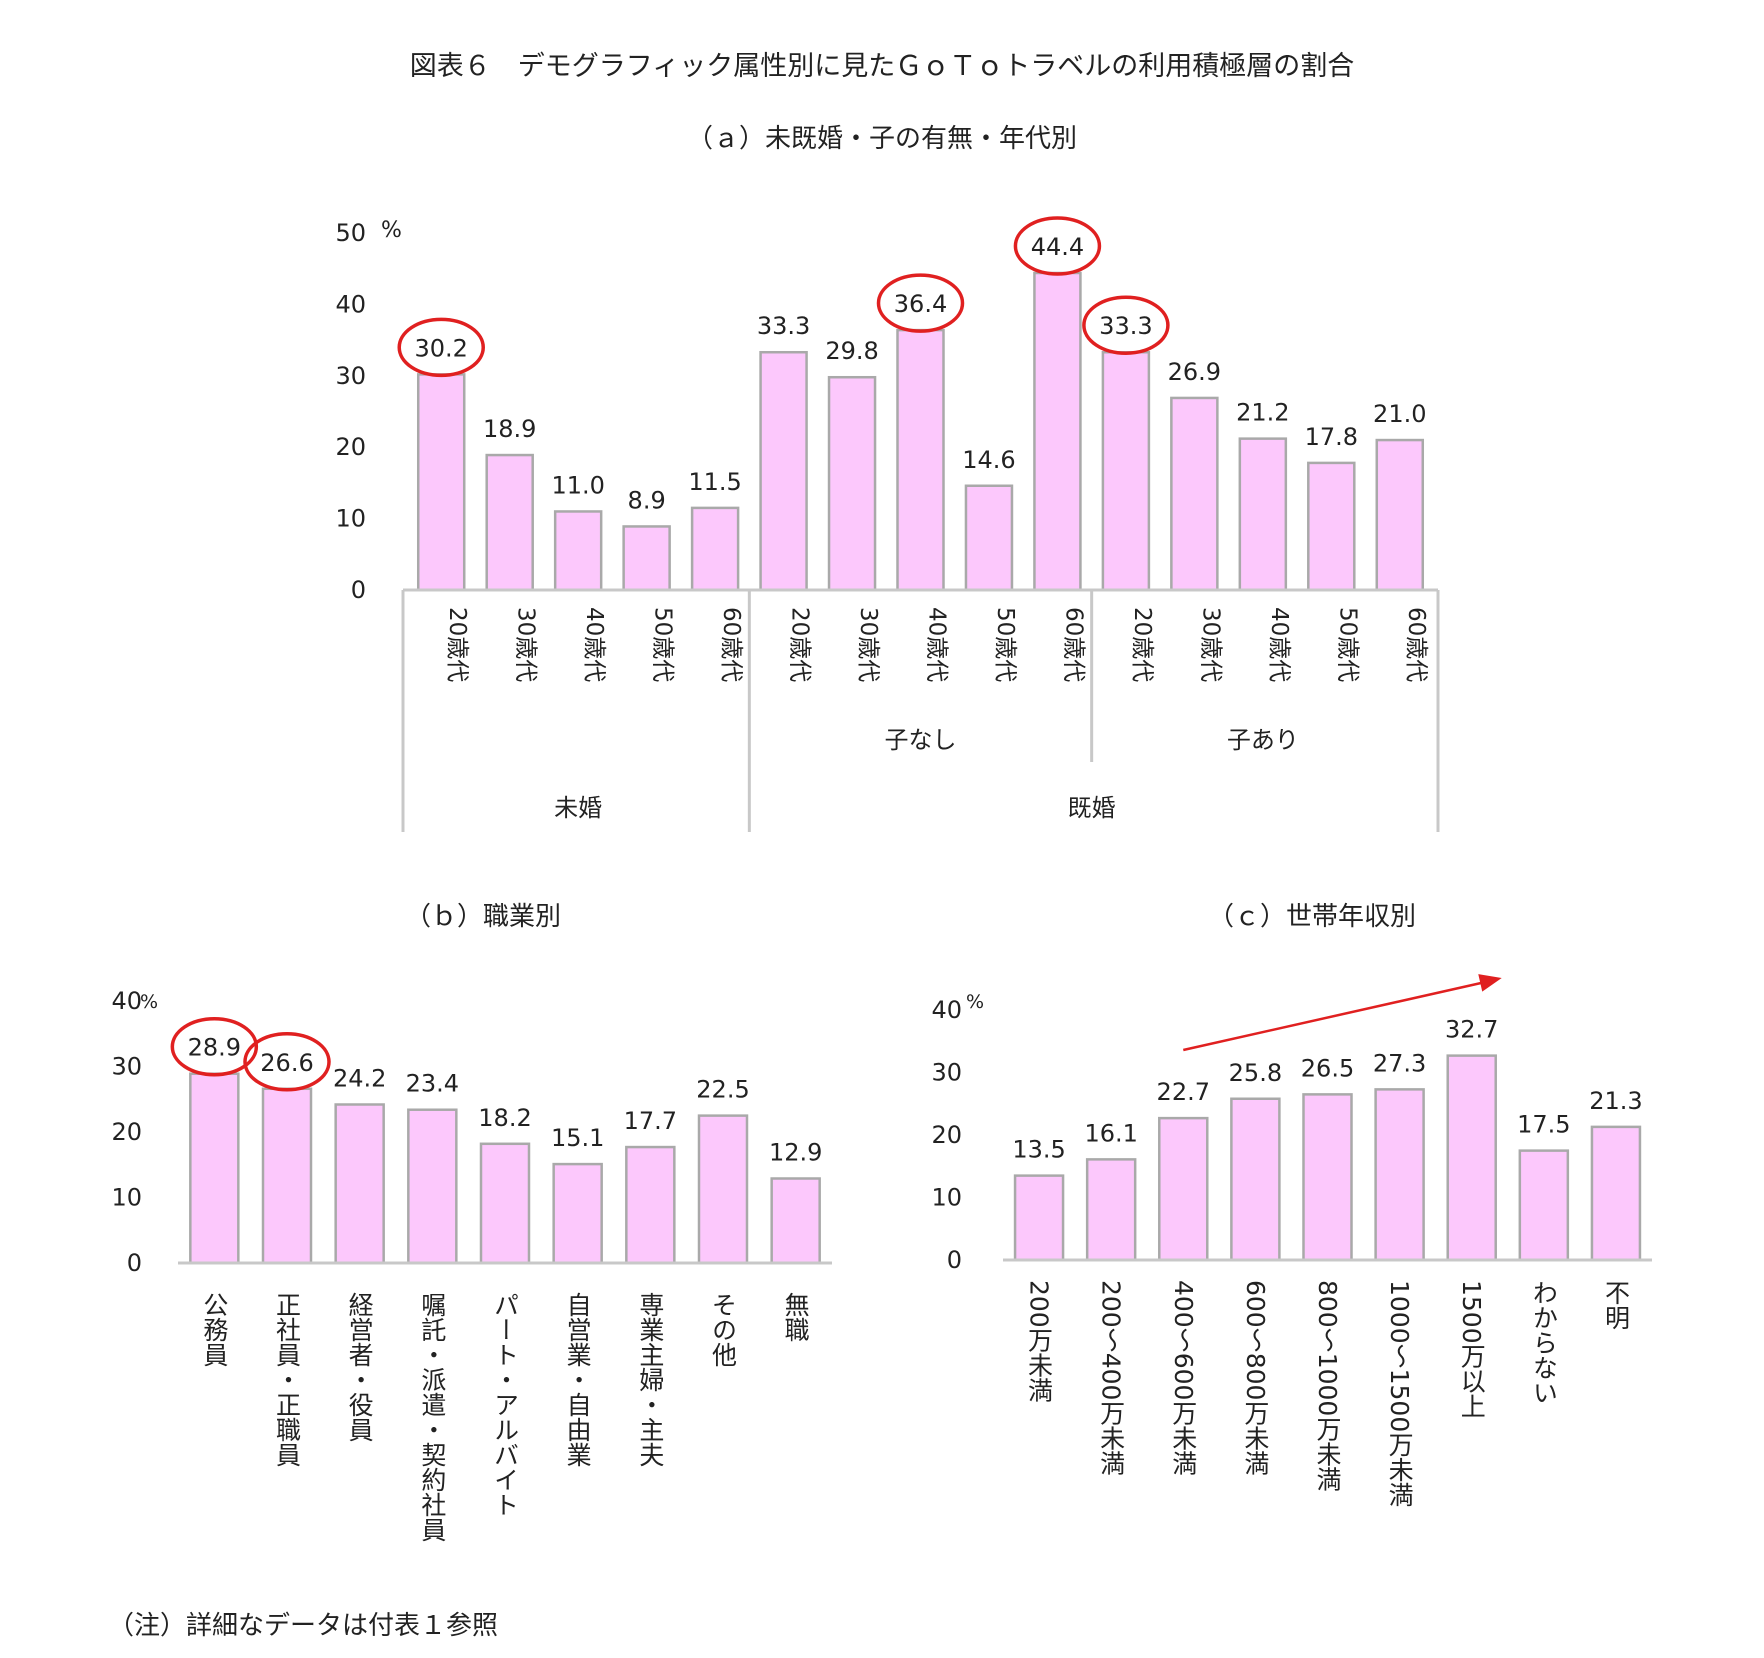 Image resolution: width=1764 pixels, height=1658 pixels. I want to click on chart-c-data-label: 16.1, so click(1110, 1133).